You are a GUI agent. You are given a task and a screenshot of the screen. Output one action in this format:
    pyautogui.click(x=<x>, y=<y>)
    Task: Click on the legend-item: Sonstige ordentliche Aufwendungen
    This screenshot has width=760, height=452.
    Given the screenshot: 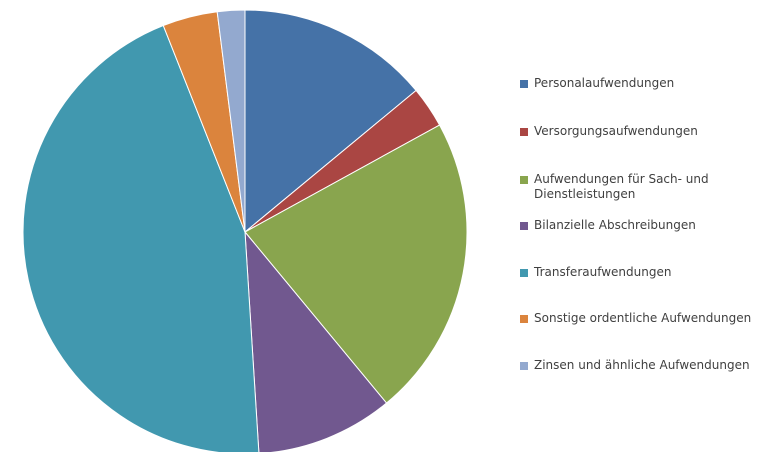 What is the action you would take?
    pyautogui.click(x=635, y=318)
    